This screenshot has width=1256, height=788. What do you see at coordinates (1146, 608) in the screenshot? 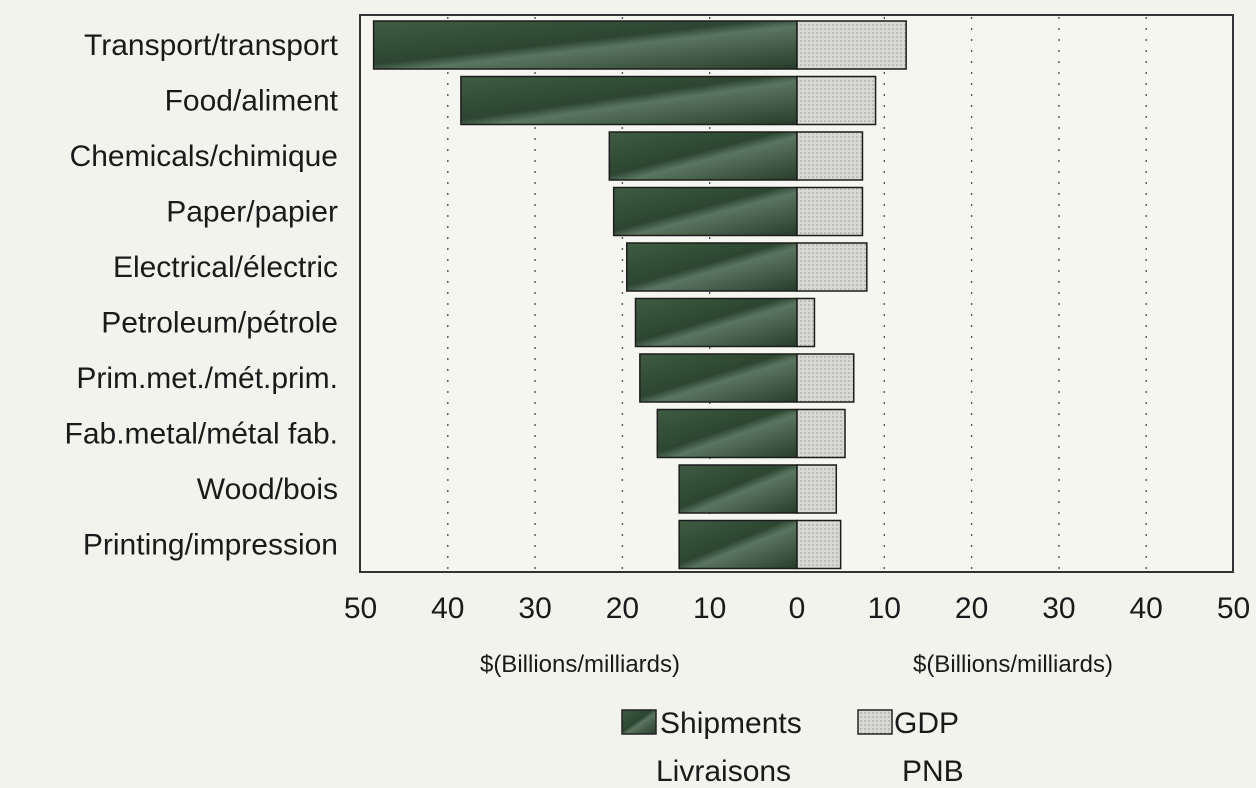
I see `tick-label-right-40: 40` at bounding box center [1146, 608].